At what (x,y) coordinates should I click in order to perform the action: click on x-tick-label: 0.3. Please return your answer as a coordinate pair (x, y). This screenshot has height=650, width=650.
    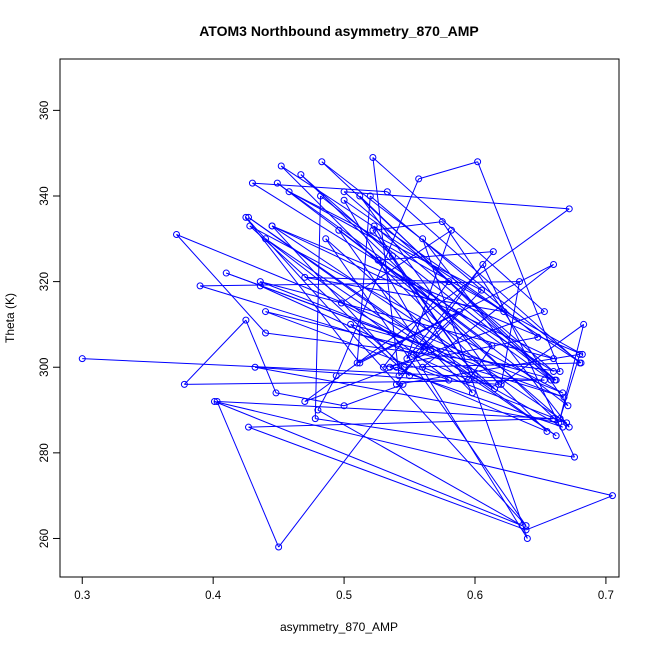
    Looking at the image, I should click on (82, 596).